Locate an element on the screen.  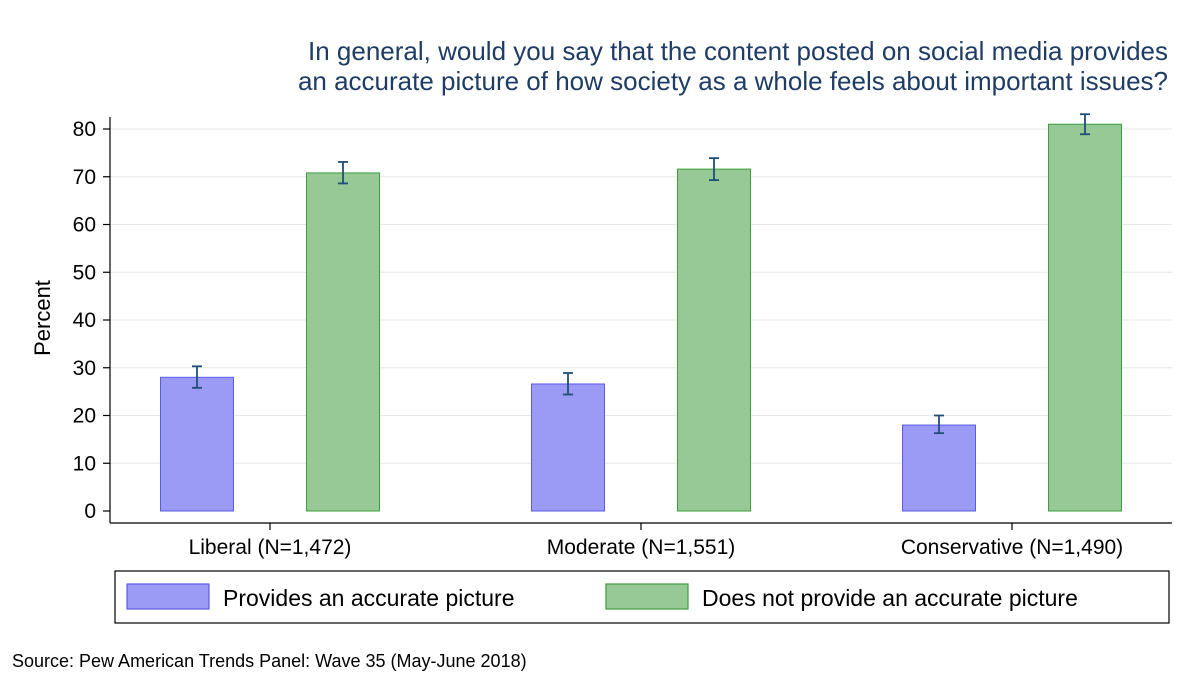
y-tick-label: 0 is located at coordinates (90, 511).